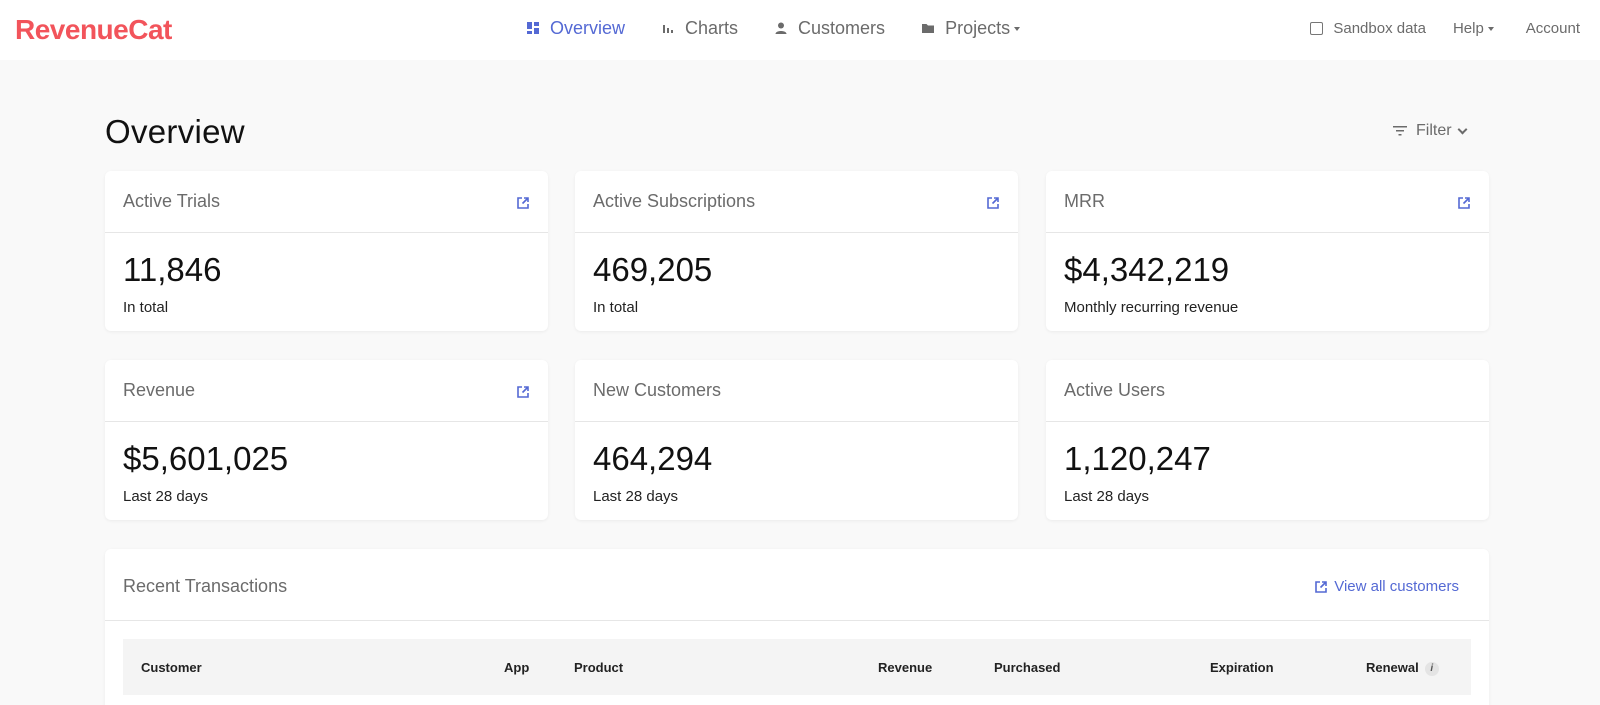 This screenshot has height=705, width=1600. What do you see at coordinates (796, 202) in the screenshot?
I see `card-header: Active Subscriptions` at bounding box center [796, 202].